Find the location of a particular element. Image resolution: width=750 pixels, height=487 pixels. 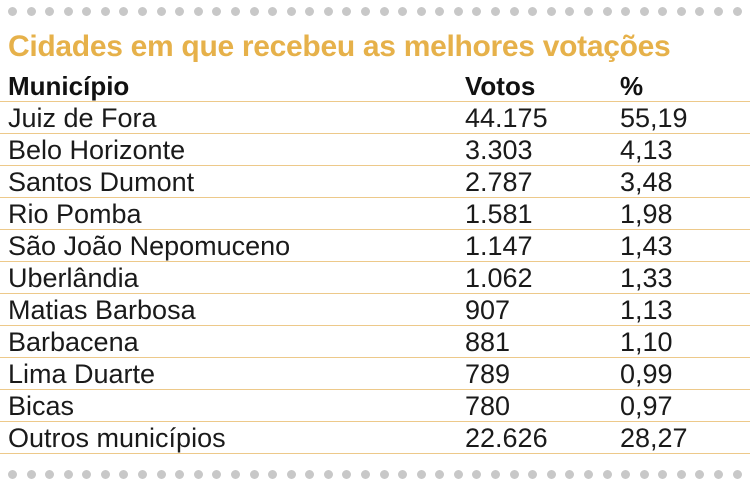

municipio-cell: Lima Duarte is located at coordinates (82, 374).